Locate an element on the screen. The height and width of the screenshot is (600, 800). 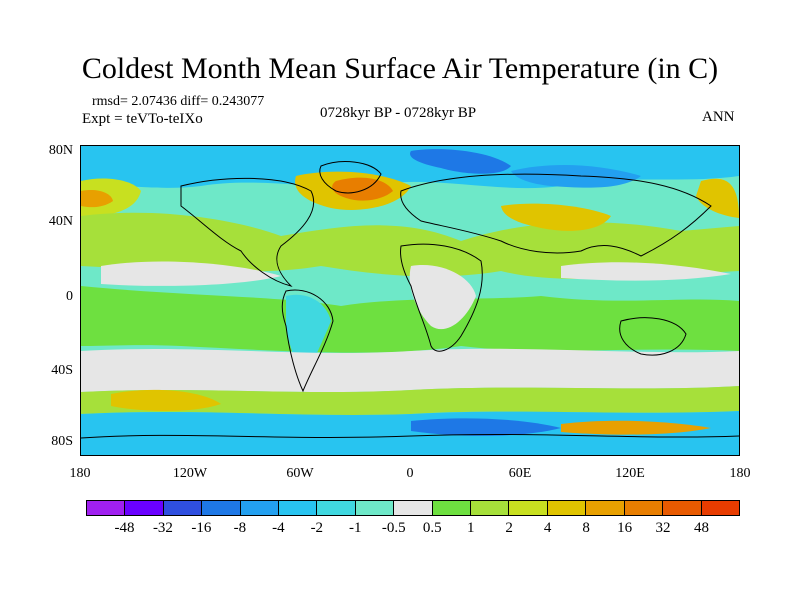
colorbar is located at coordinates (413, 508).